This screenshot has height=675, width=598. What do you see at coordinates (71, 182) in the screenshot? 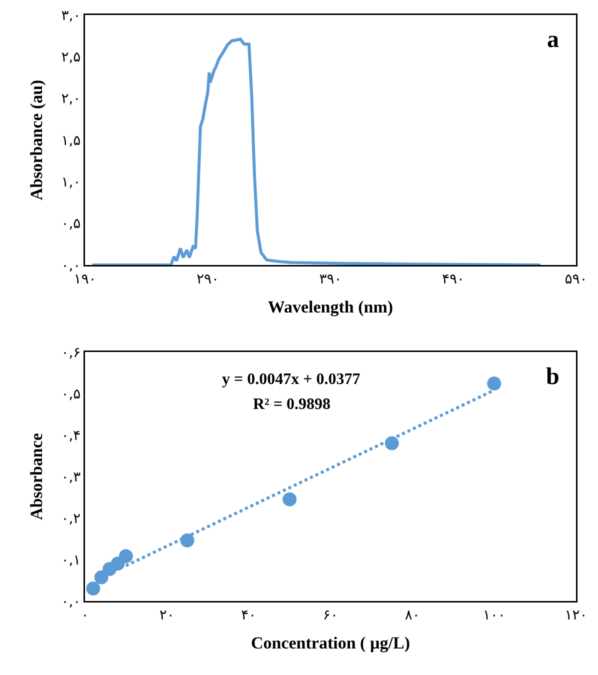
I see `y-tick-label: ۱,۰` at bounding box center [71, 182].